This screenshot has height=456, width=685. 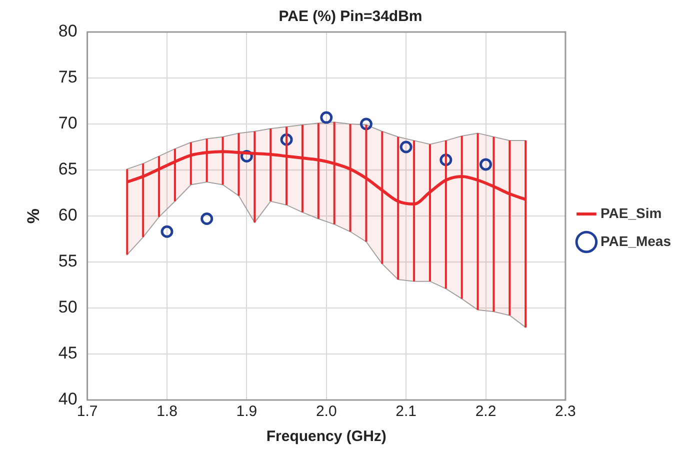 I want to click on y-tick-label: 55, so click(x=68, y=261).